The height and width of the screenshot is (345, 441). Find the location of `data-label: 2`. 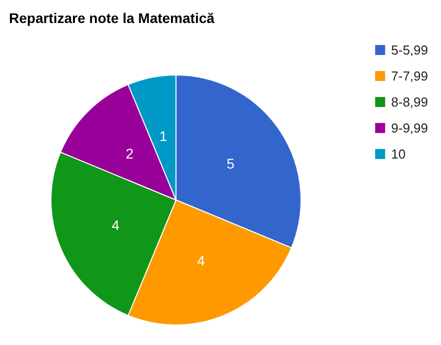

data-label: 2 is located at coordinates (130, 154).